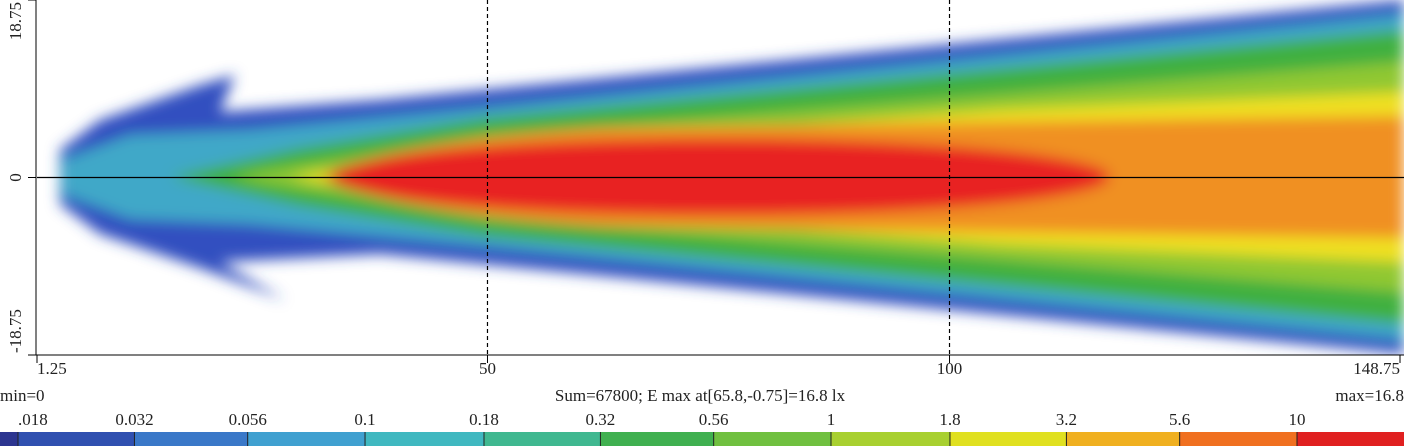 The height and width of the screenshot is (448, 1404). What do you see at coordinates (601, 419) in the screenshot?
I see `colorbar-label: 0.32` at bounding box center [601, 419].